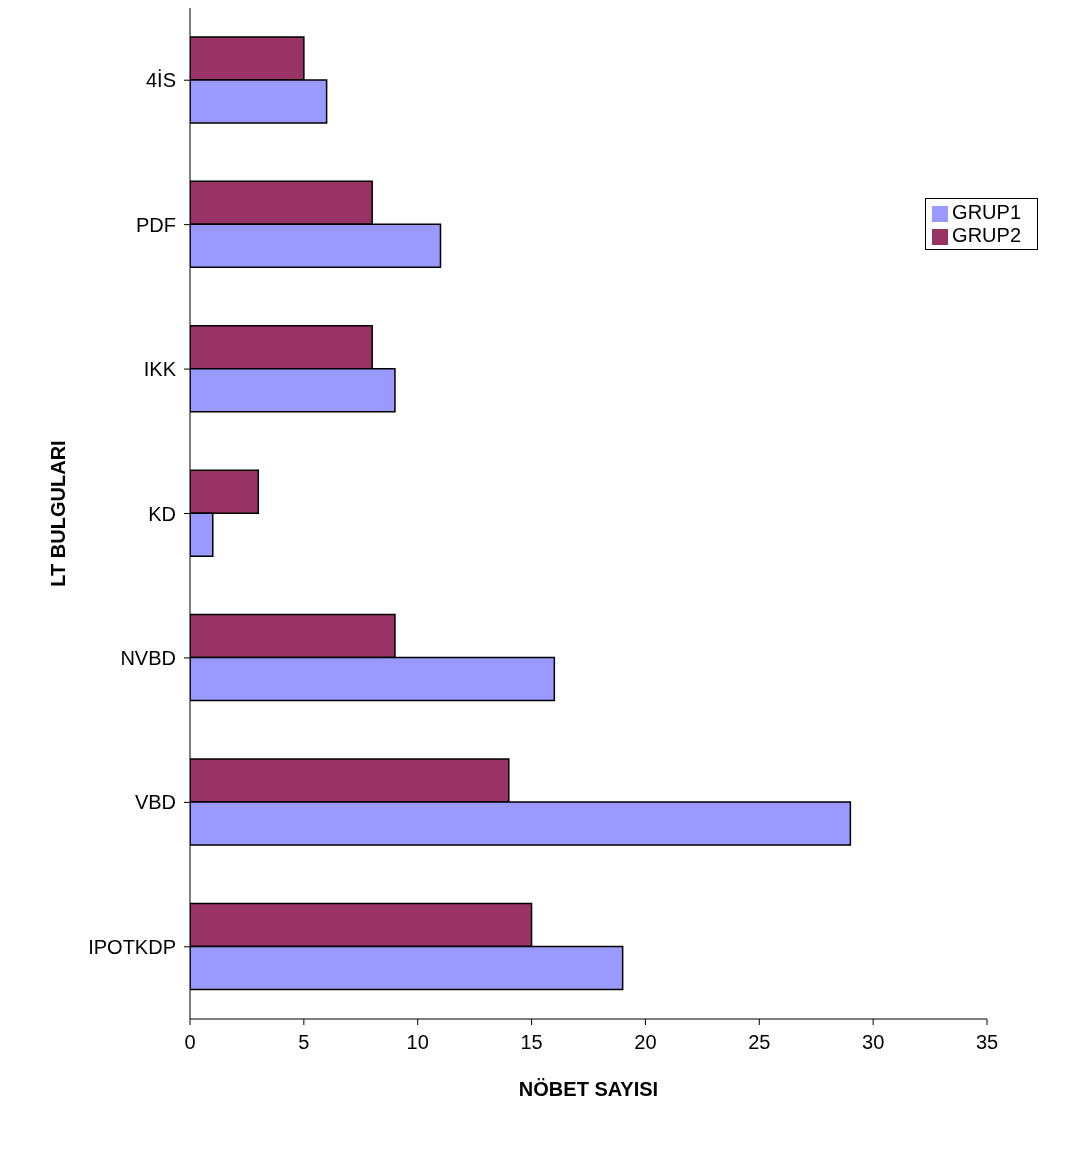 The width and height of the screenshot is (1066, 1166). I want to click on y-tick-label: IKK, so click(160, 369).